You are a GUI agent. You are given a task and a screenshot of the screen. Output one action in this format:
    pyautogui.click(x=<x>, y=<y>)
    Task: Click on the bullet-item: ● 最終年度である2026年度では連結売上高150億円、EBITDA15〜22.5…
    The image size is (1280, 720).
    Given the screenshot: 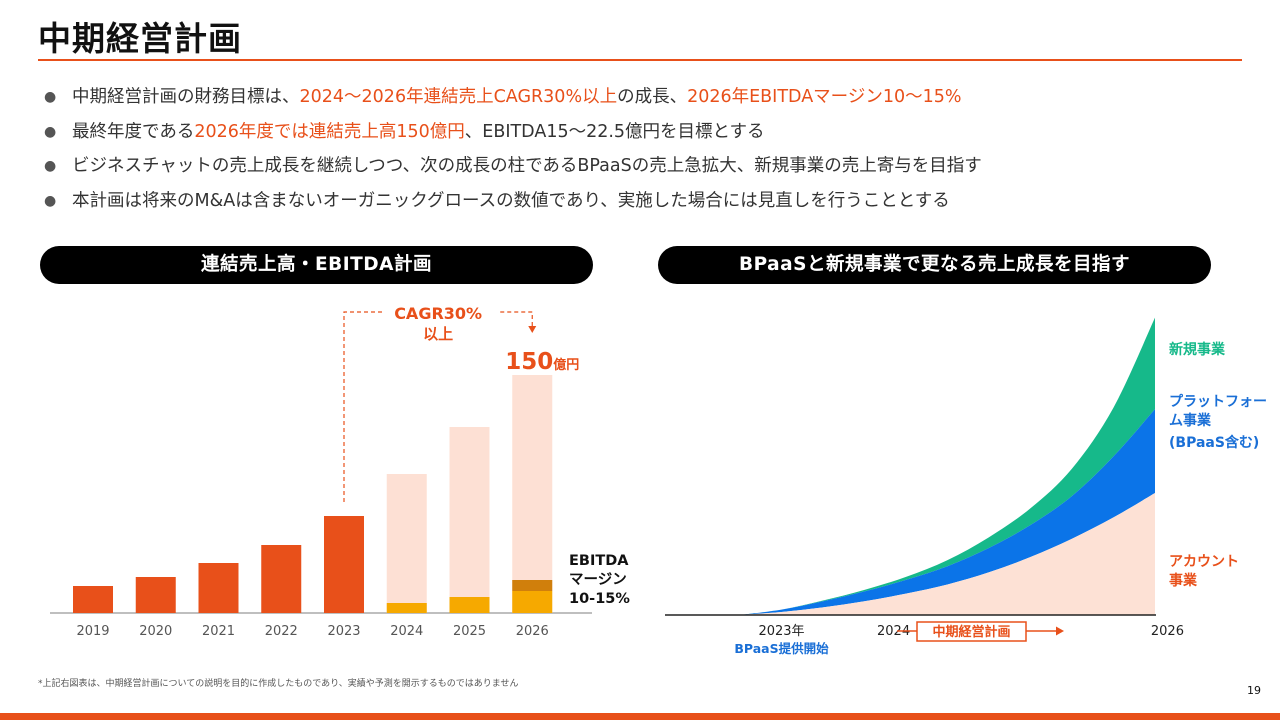 What is the action you would take?
    pyautogui.click(x=644, y=136)
    